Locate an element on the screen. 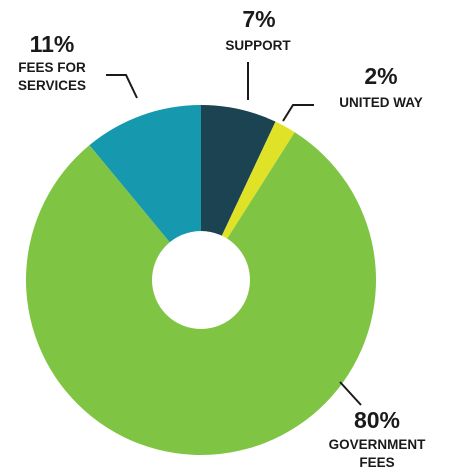  pct-label-government-fees: 80% is located at coordinates (377, 420).